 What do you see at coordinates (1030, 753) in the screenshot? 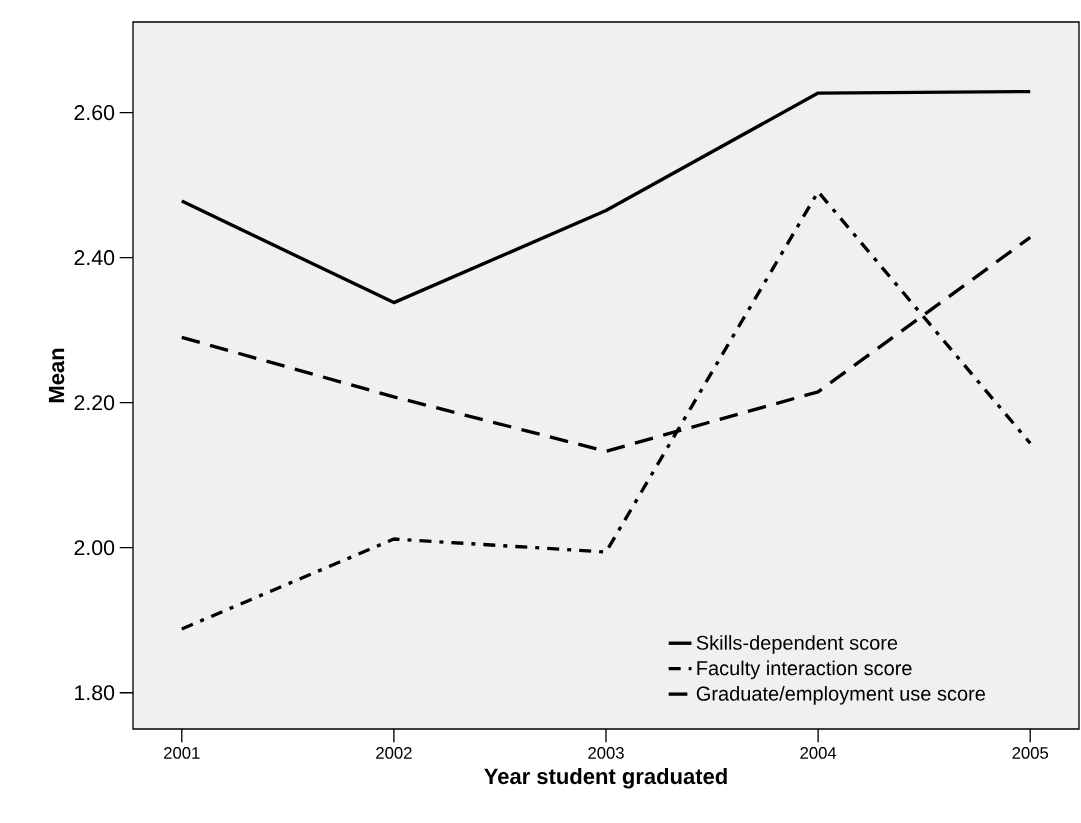
I see `x-tick-label: 2005` at bounding box center [1030, 753].